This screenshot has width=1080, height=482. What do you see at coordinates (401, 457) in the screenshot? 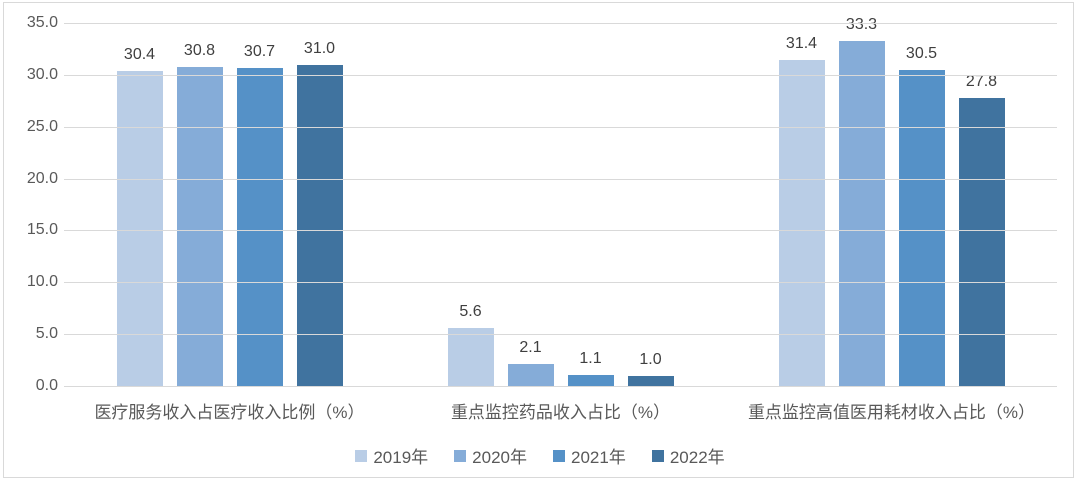
I see `legend-label: 2019年` at bounding box center [401, 457].